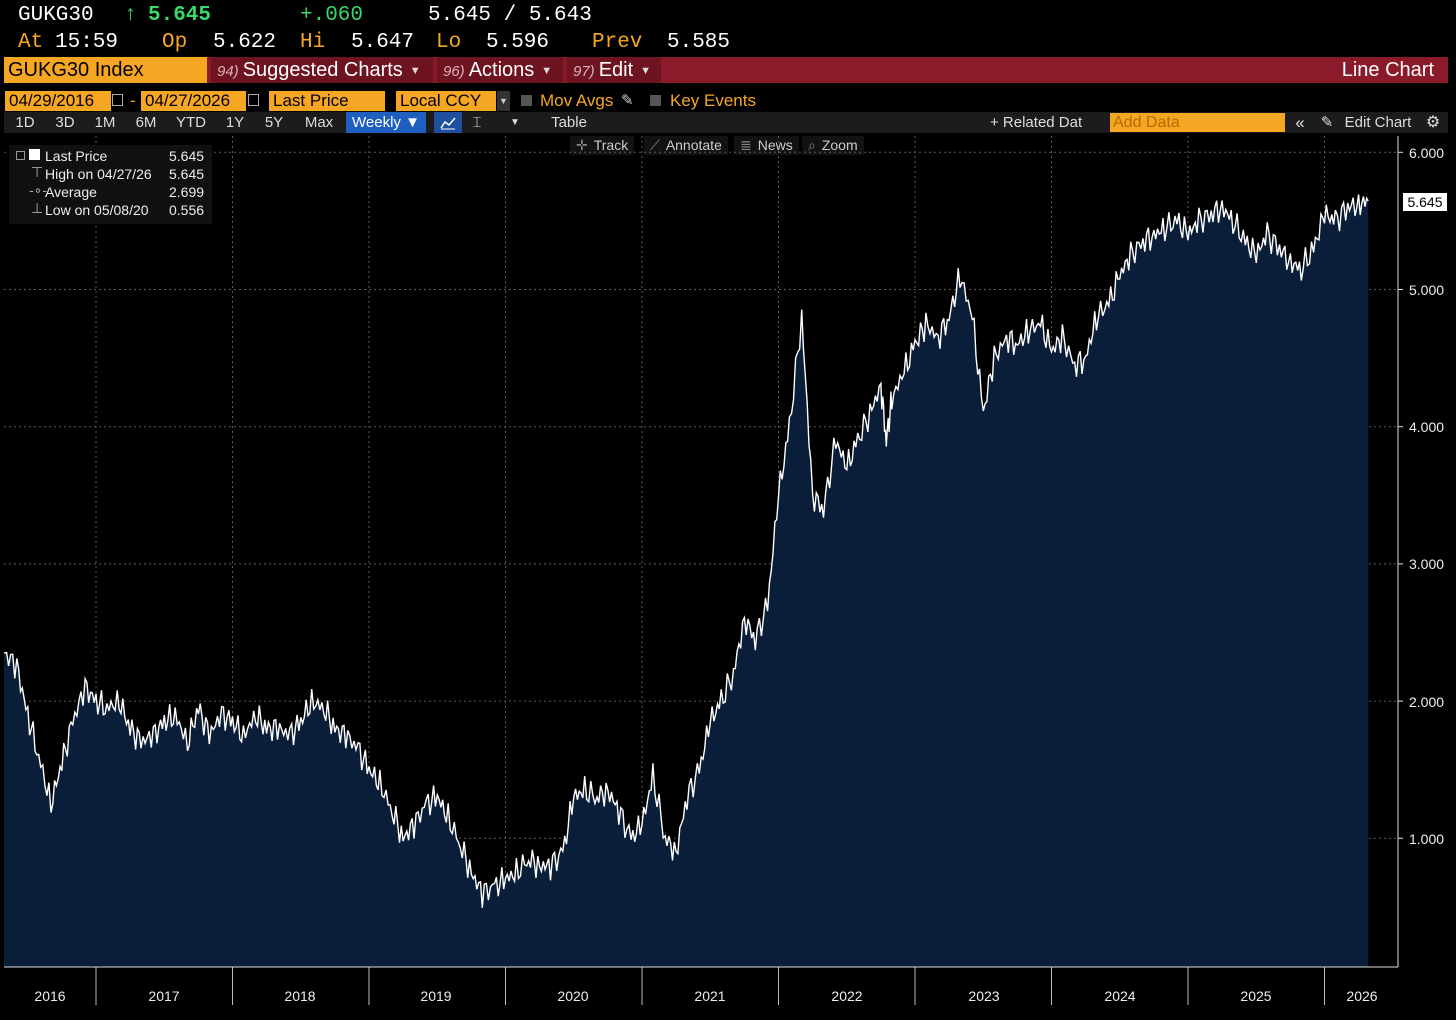 The height and width of the screenshot is (1020, 1456). I want to click on menu-number: 97), so click(584, 71).